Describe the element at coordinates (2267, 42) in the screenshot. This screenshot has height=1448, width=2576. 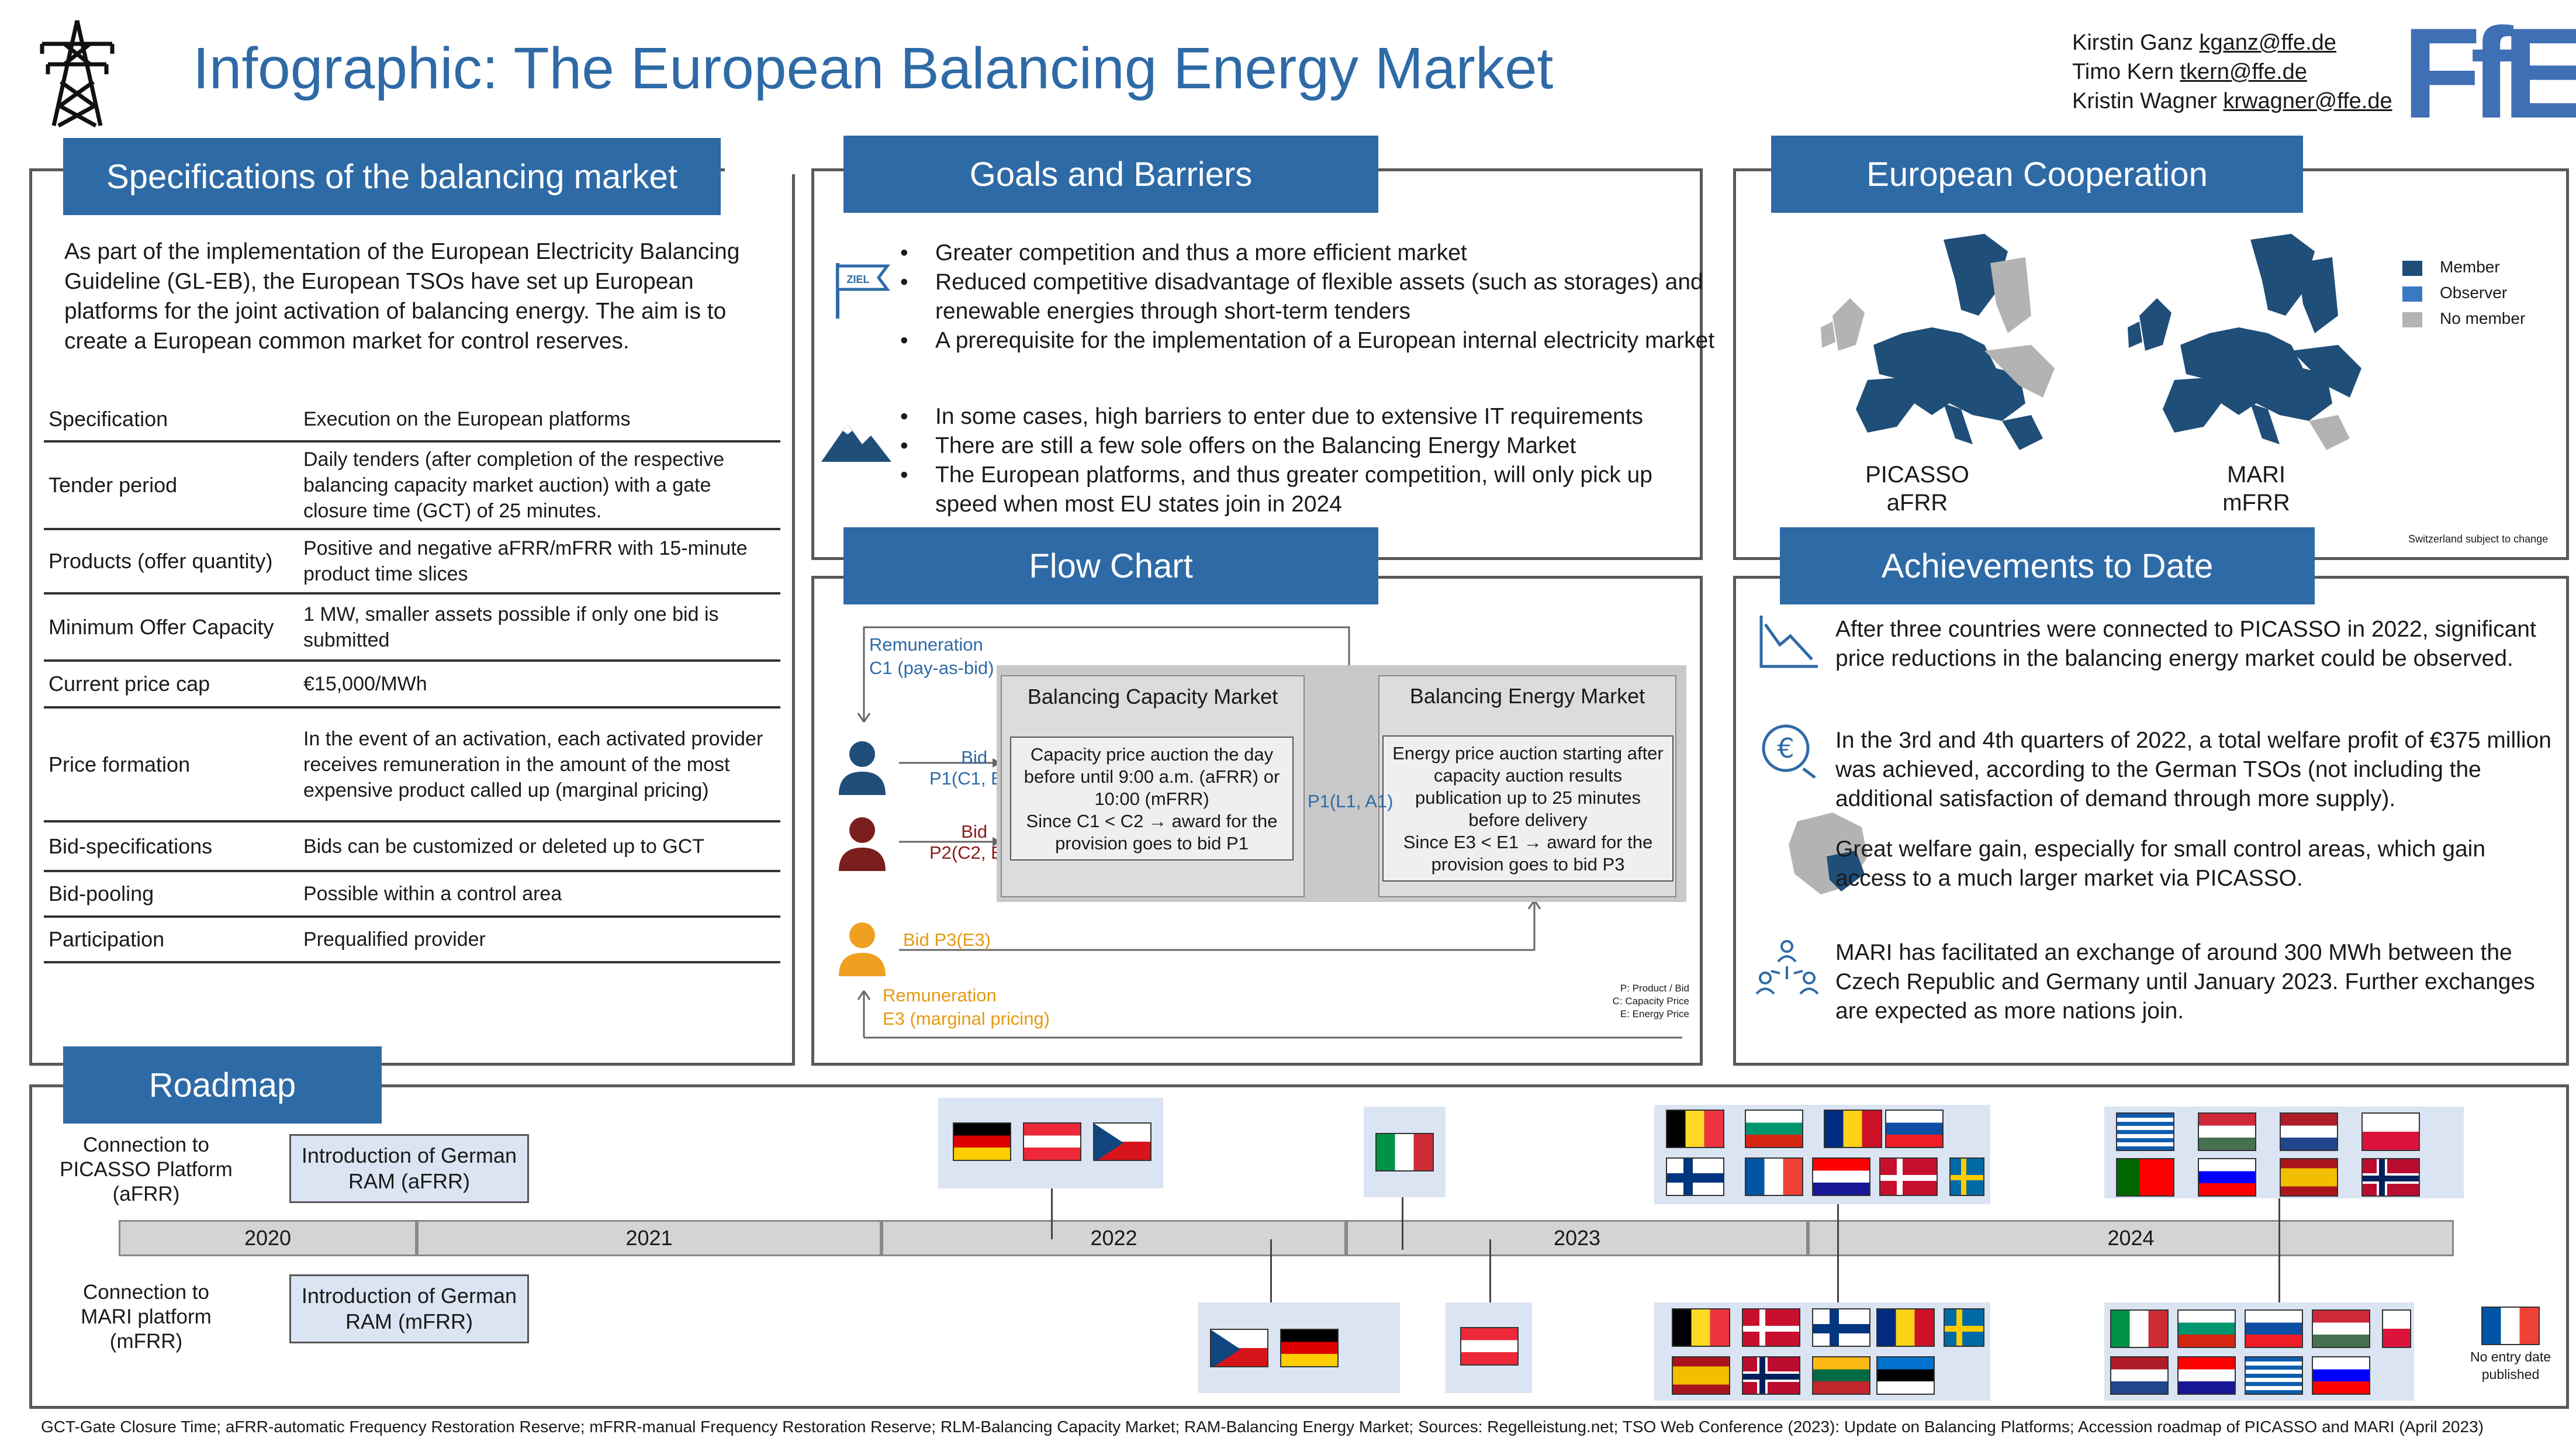
I see `author-email: kganz@ffe.de` at that location.